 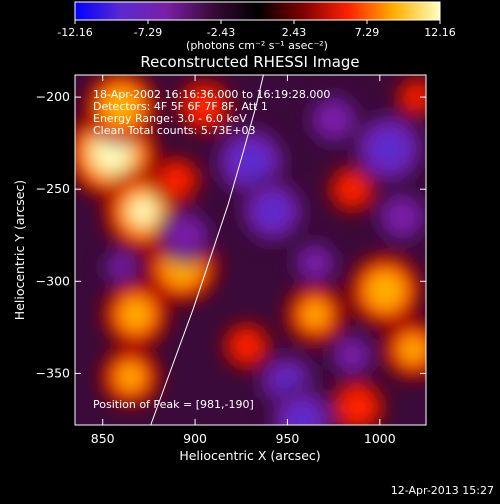 What do you see at coordinates (74, 32) in the screenshot?
I see `colorbar-tick-label: -12.16` at bounding box center [74, 32].